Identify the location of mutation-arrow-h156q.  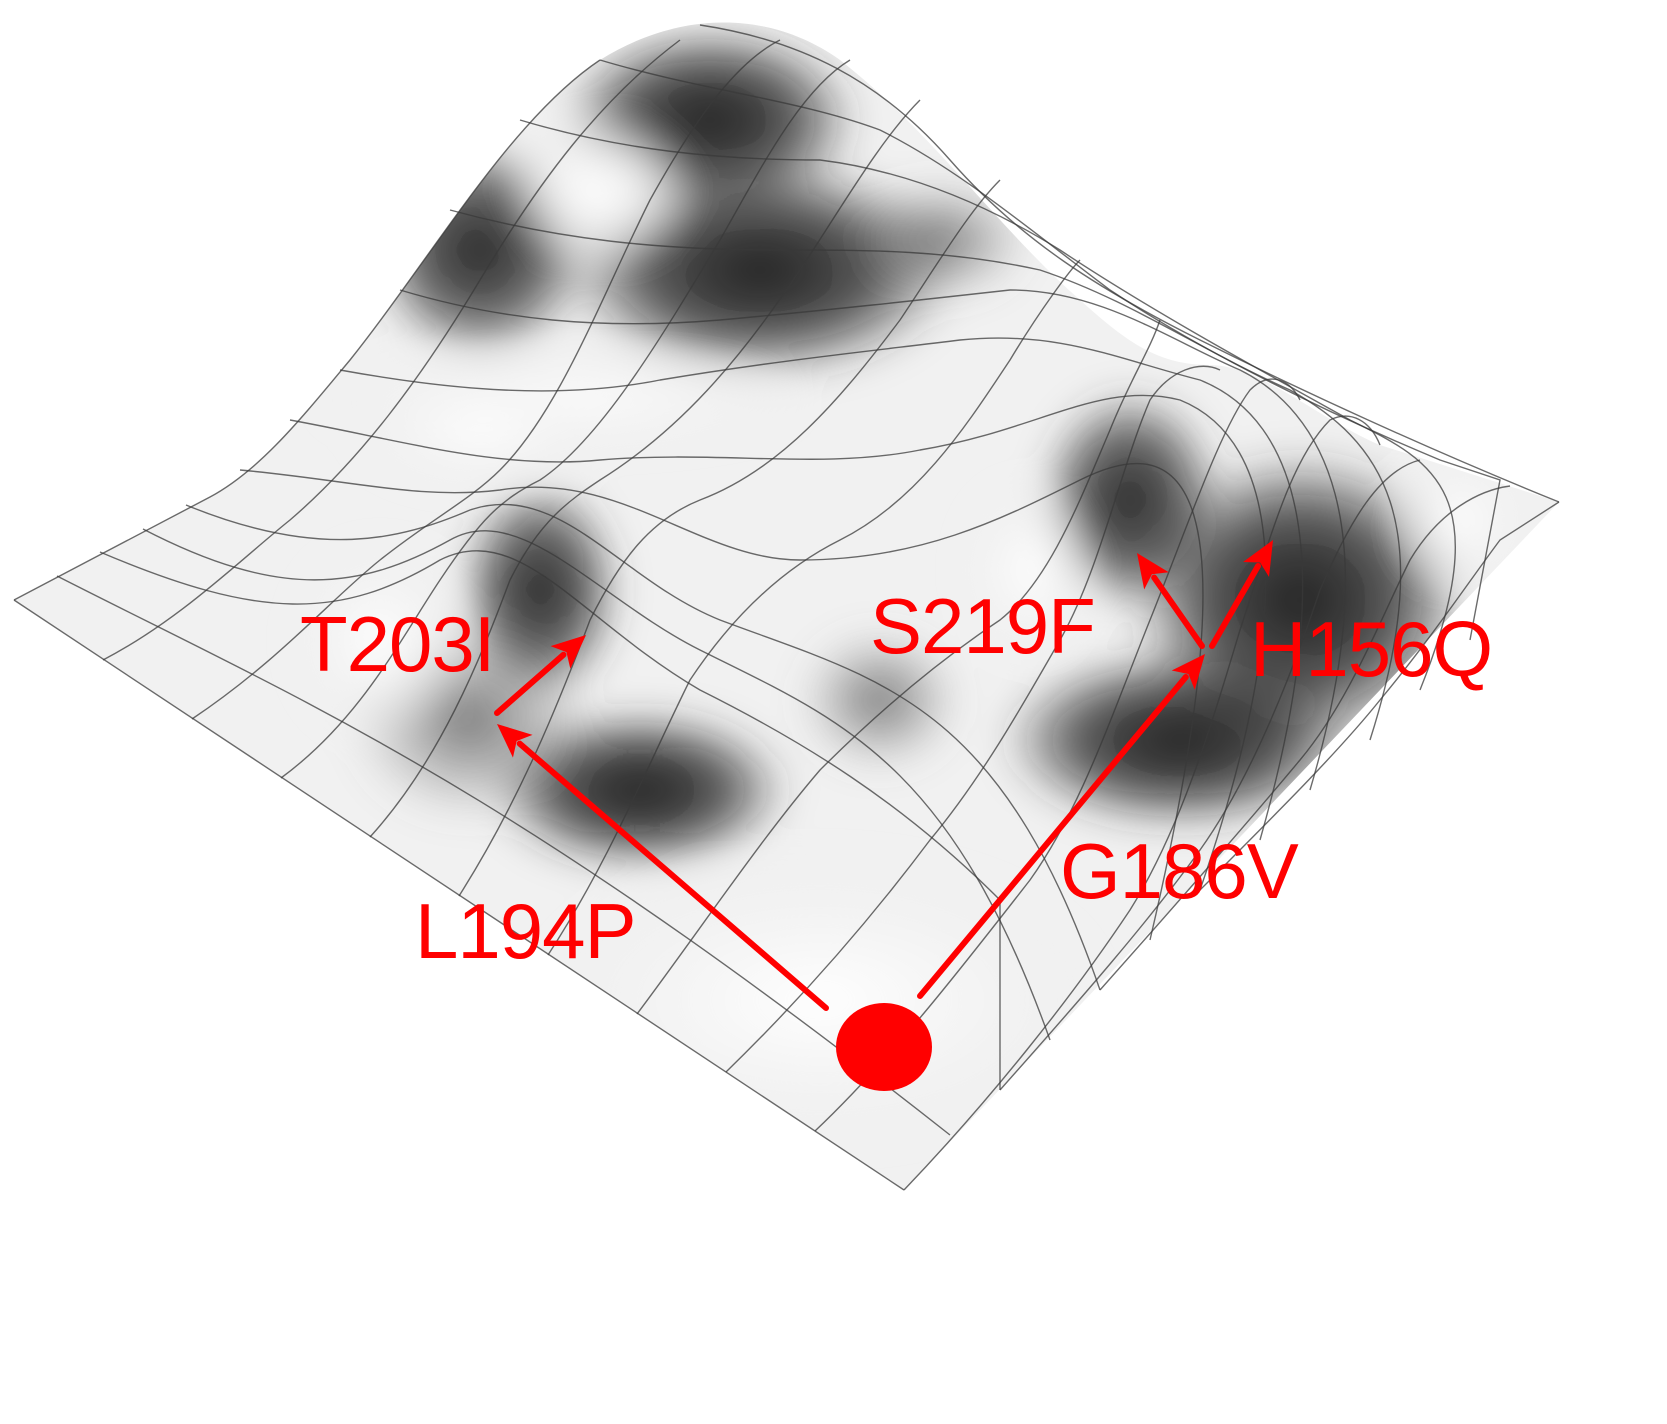
(1241, 594).